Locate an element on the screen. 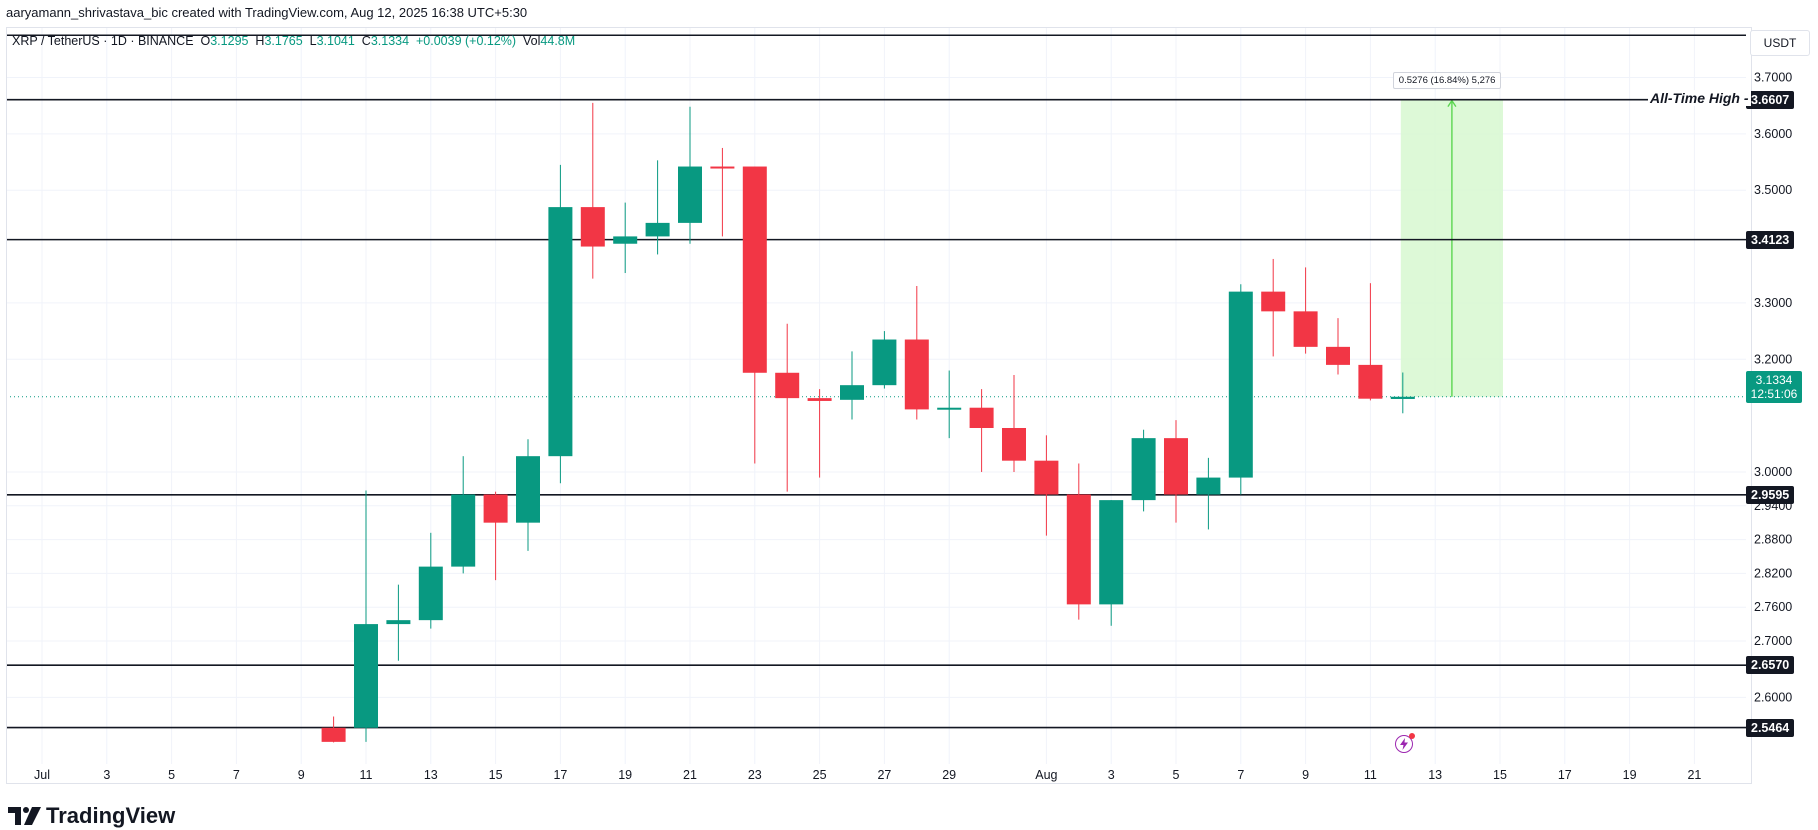 This screenshot has height=830, width=1818. price-tick-label: 2.7600 is located at coordinates (1773, 607).